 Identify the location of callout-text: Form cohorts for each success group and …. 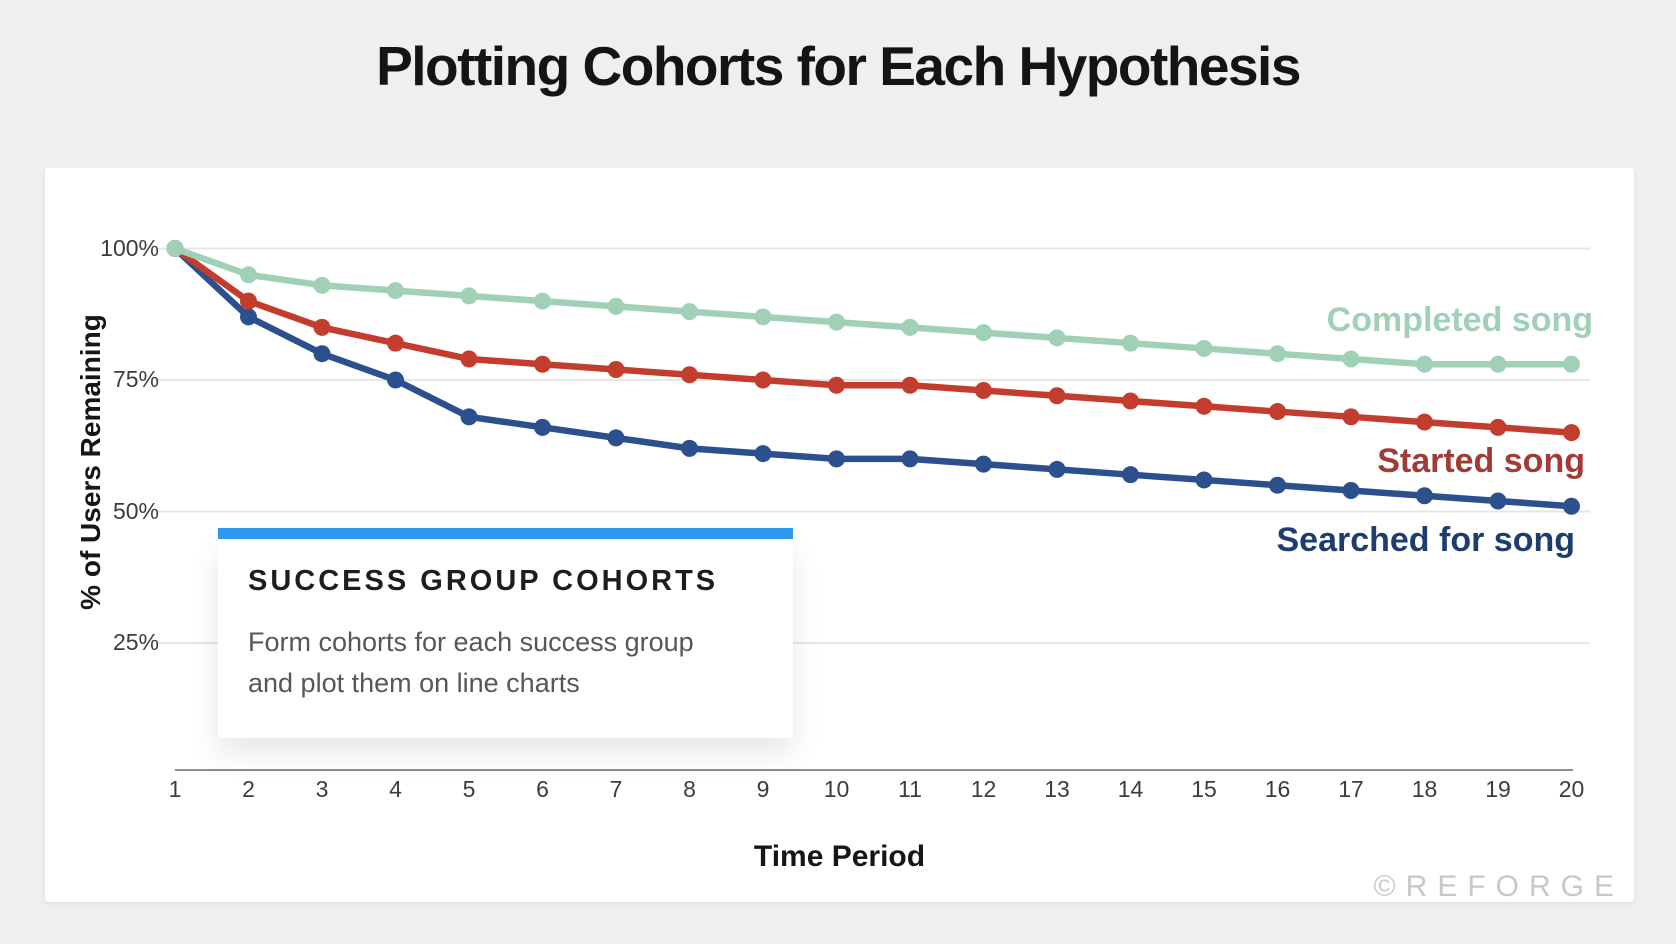
(505, 663).